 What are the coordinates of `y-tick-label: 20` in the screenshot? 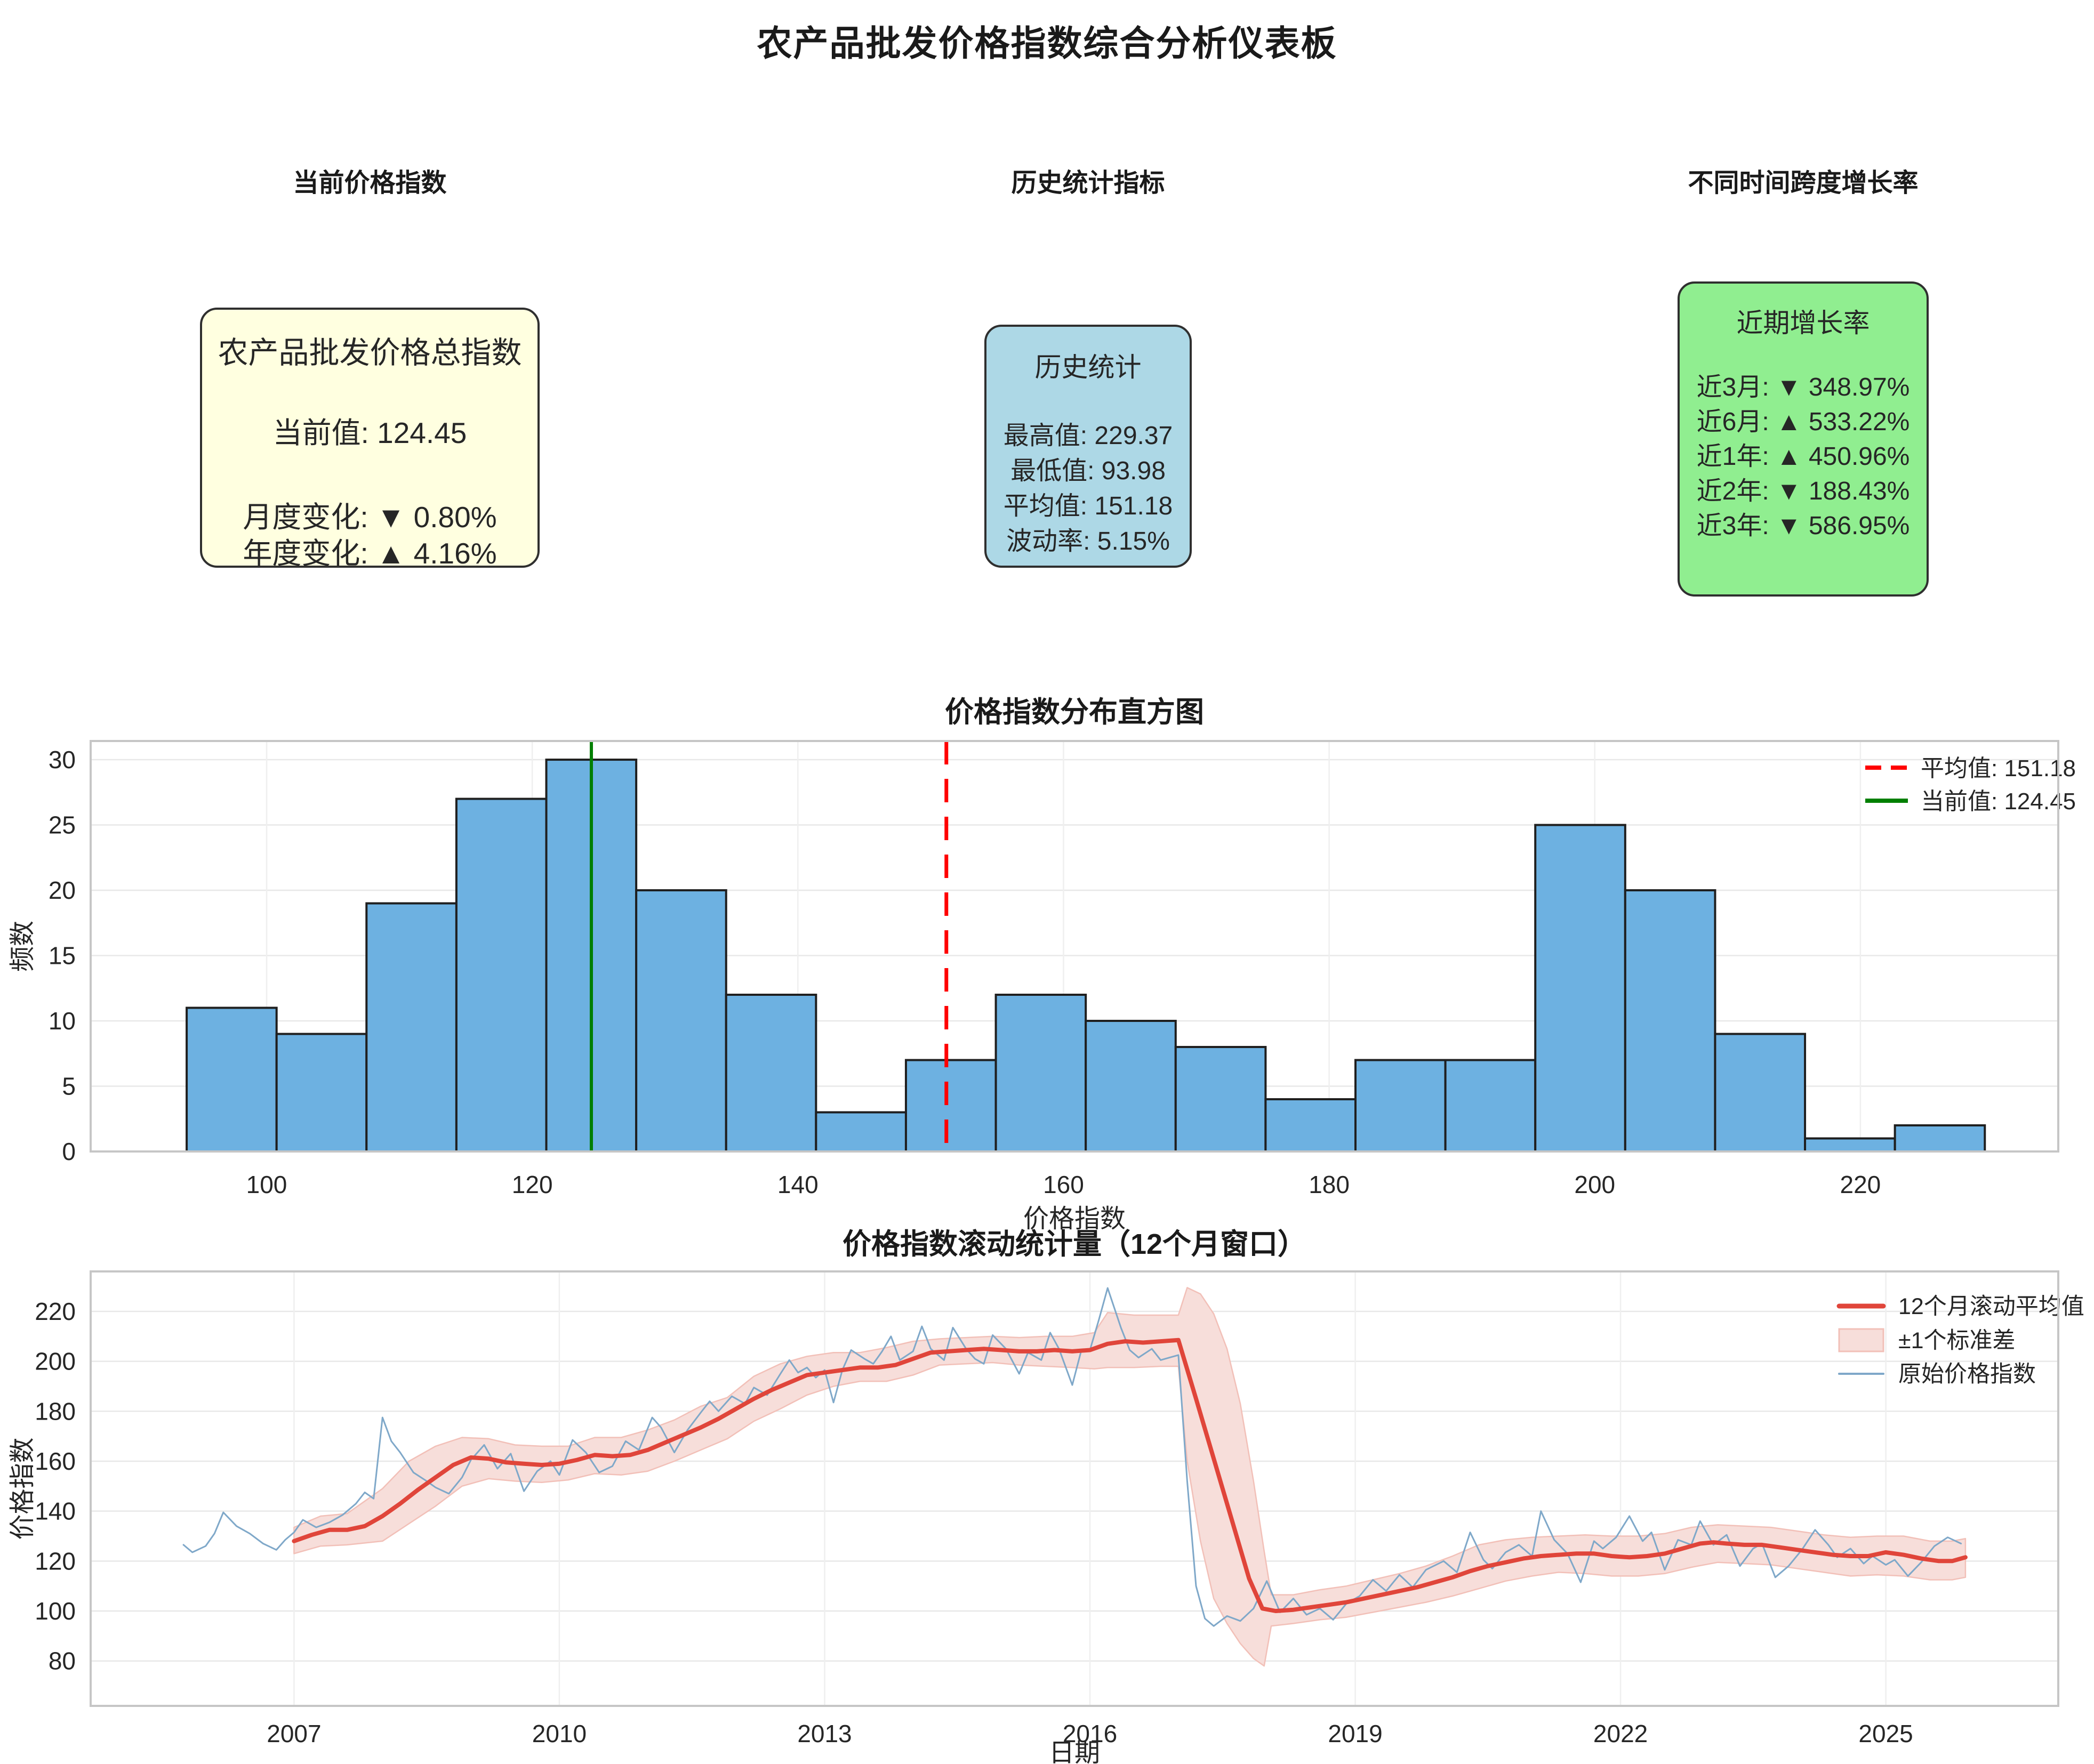 It's located at (63, 890).